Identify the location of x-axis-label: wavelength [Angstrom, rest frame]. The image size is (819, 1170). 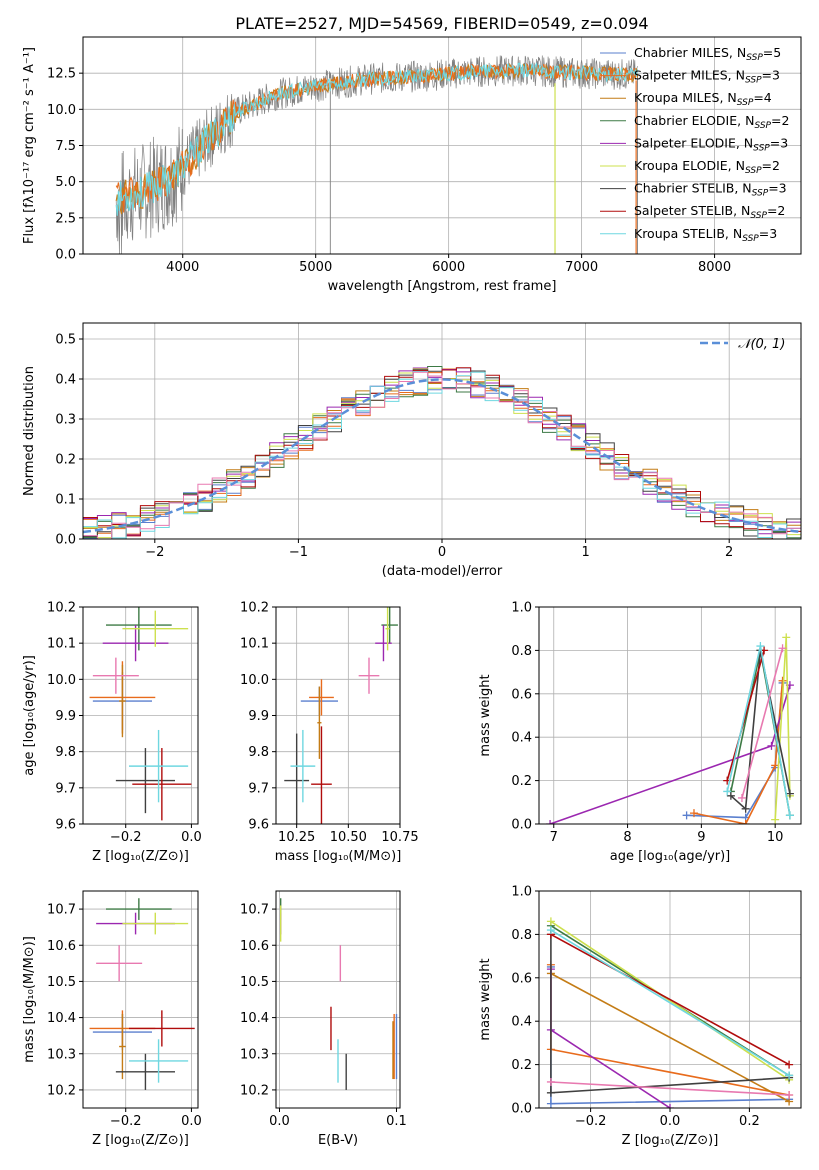
(442, 286).